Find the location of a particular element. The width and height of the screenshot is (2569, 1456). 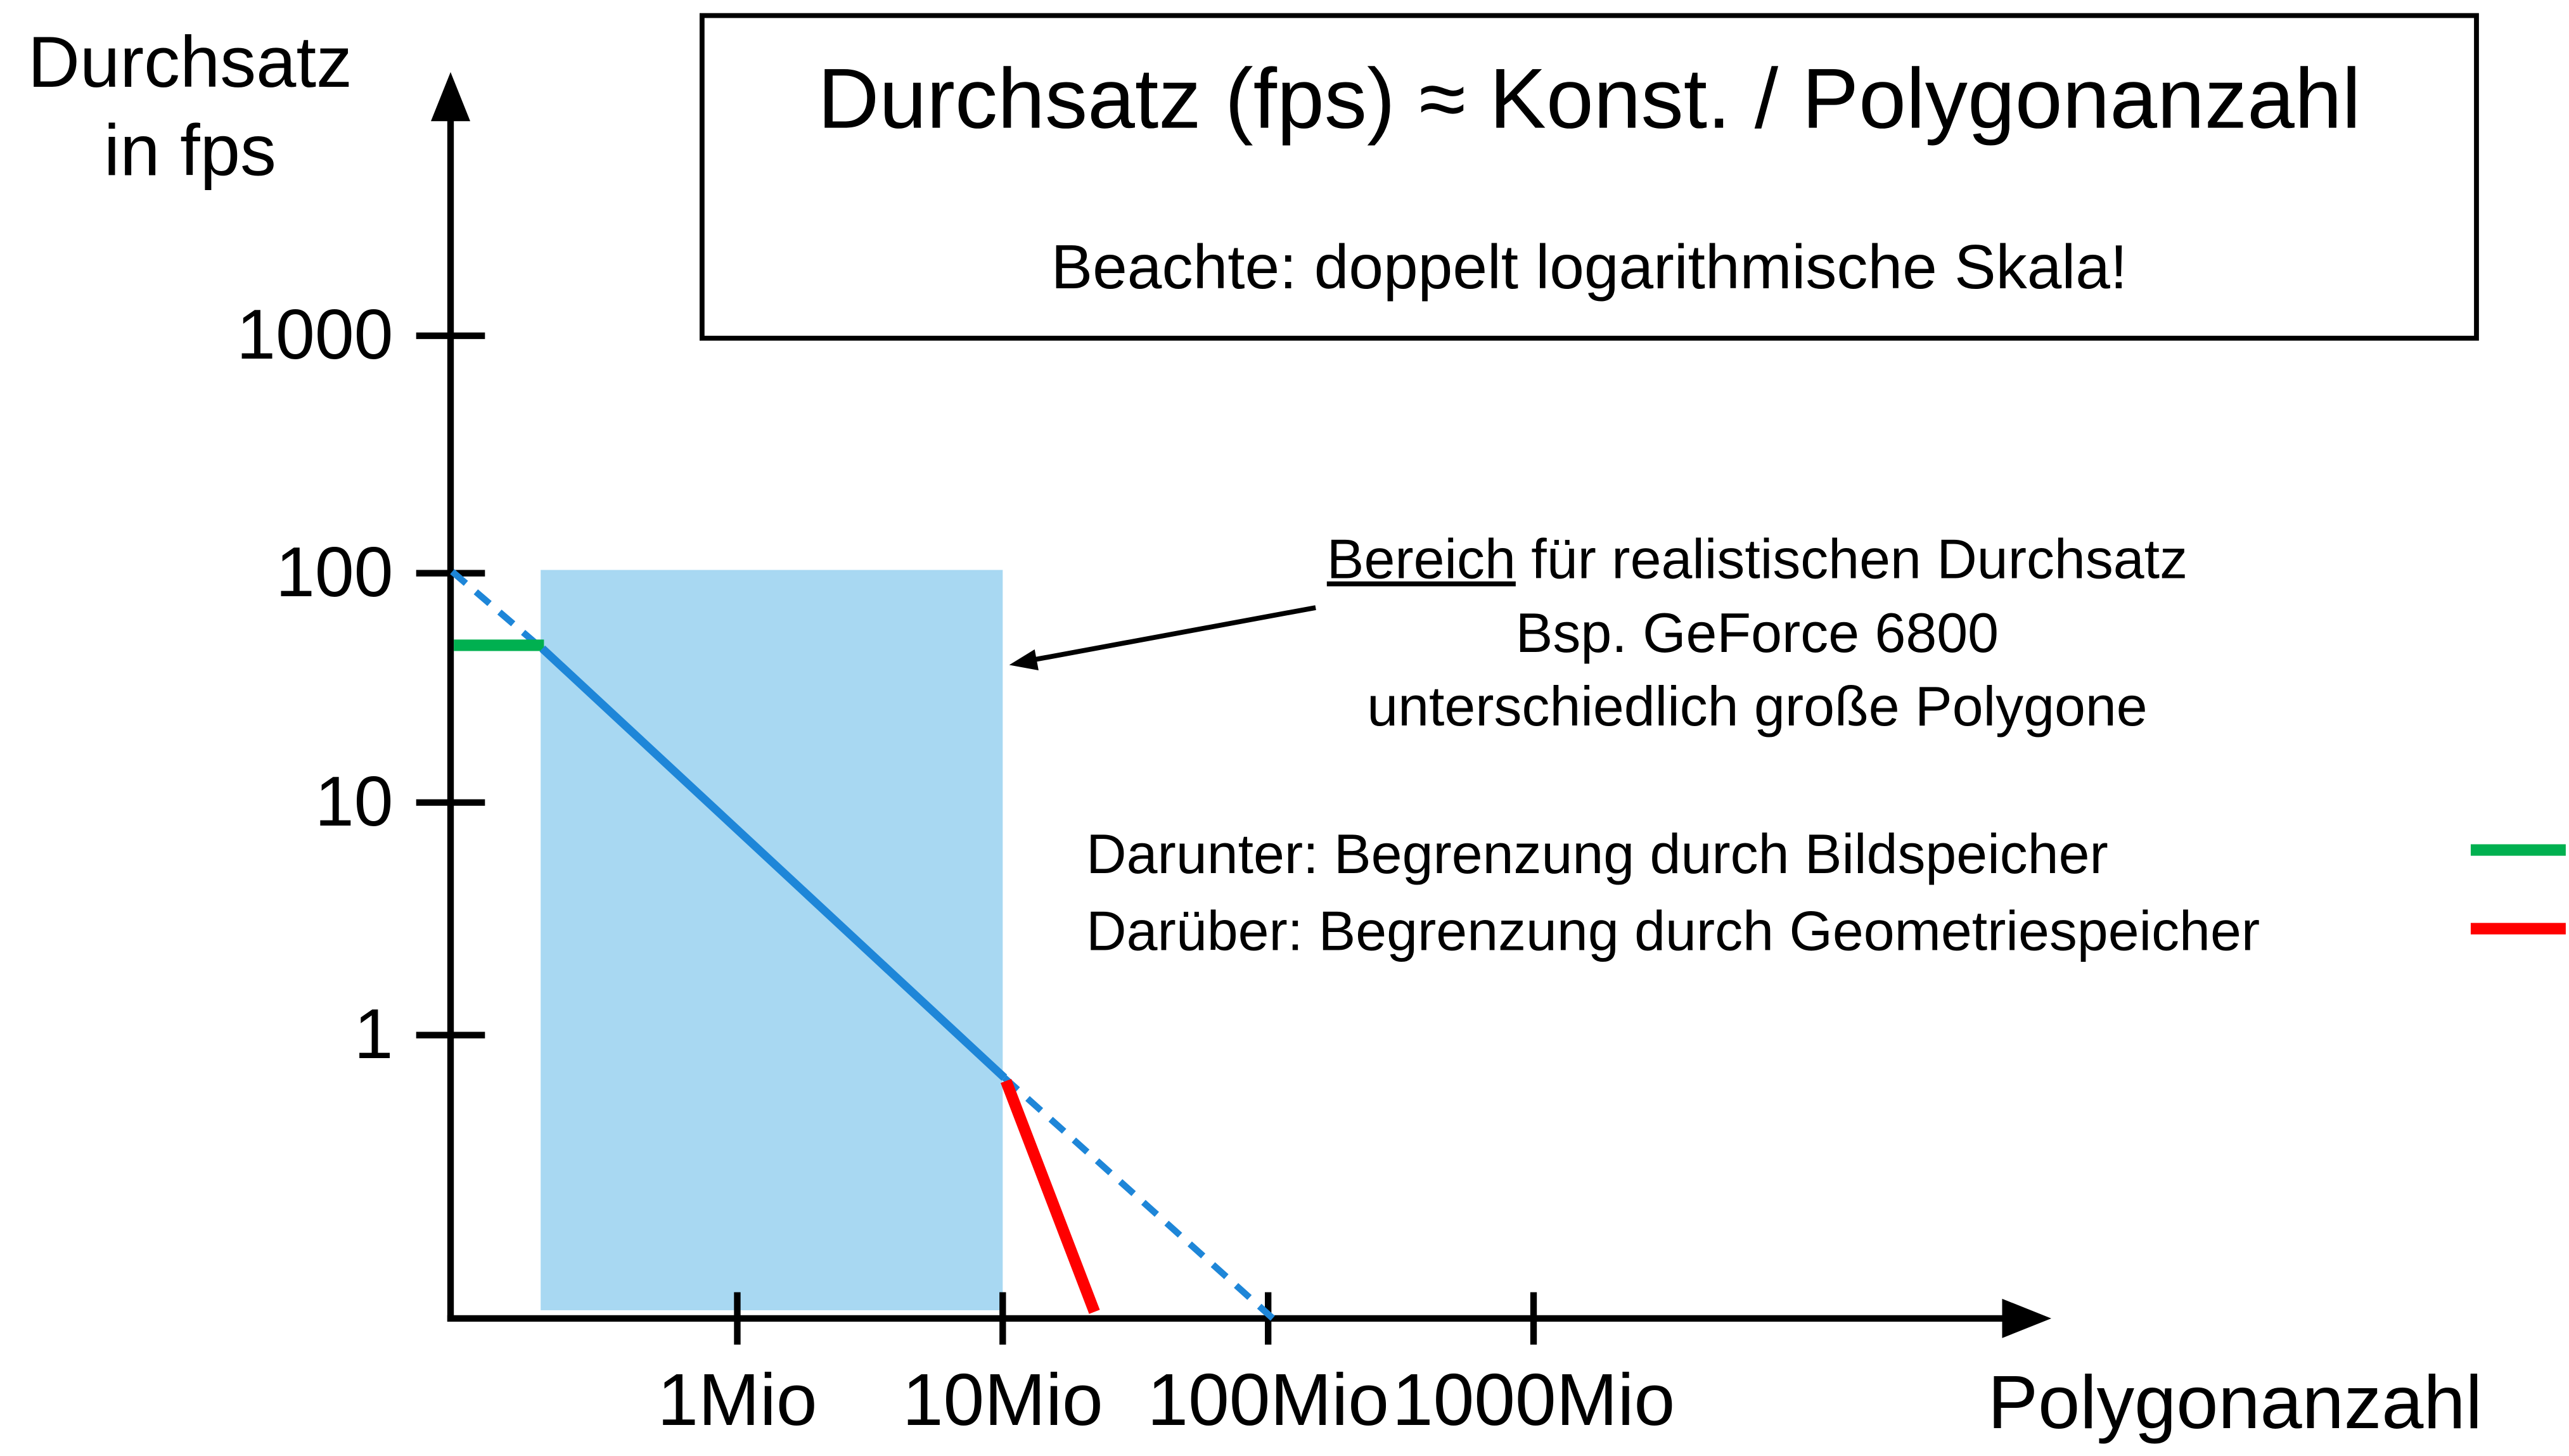

y-tick-label-100: 100 is located at coordinates (335, 573).